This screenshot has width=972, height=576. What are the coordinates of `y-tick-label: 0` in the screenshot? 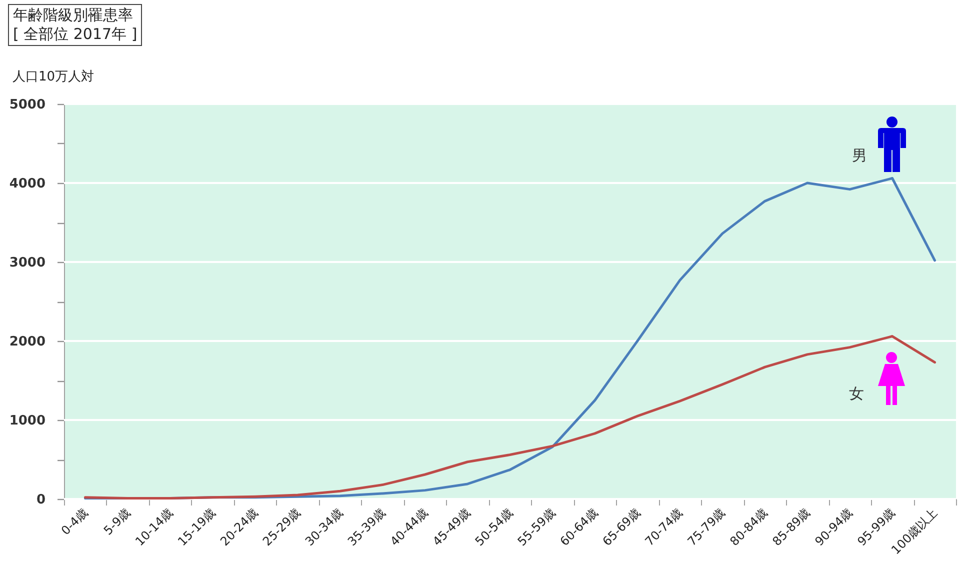 It's located at (41, 500).